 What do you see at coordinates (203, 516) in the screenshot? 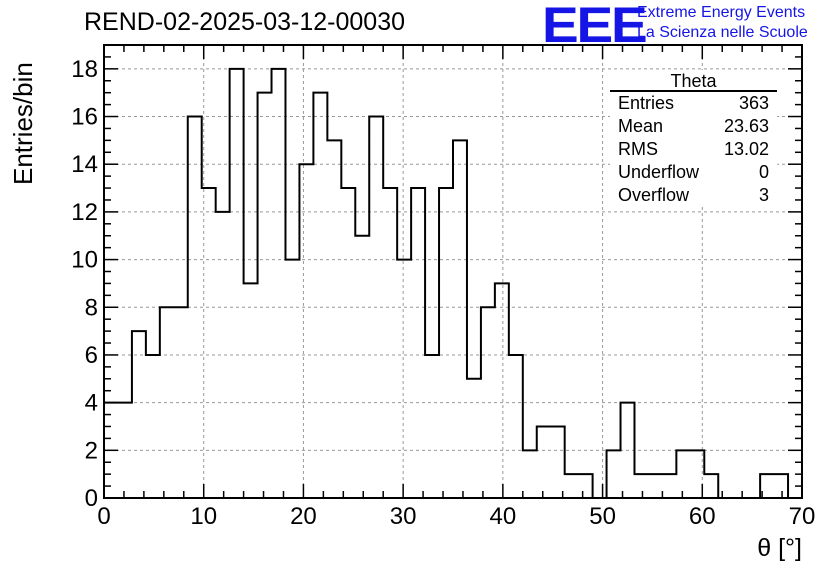
I see `x-tick-label: 10` at bounding box center [203, 516].